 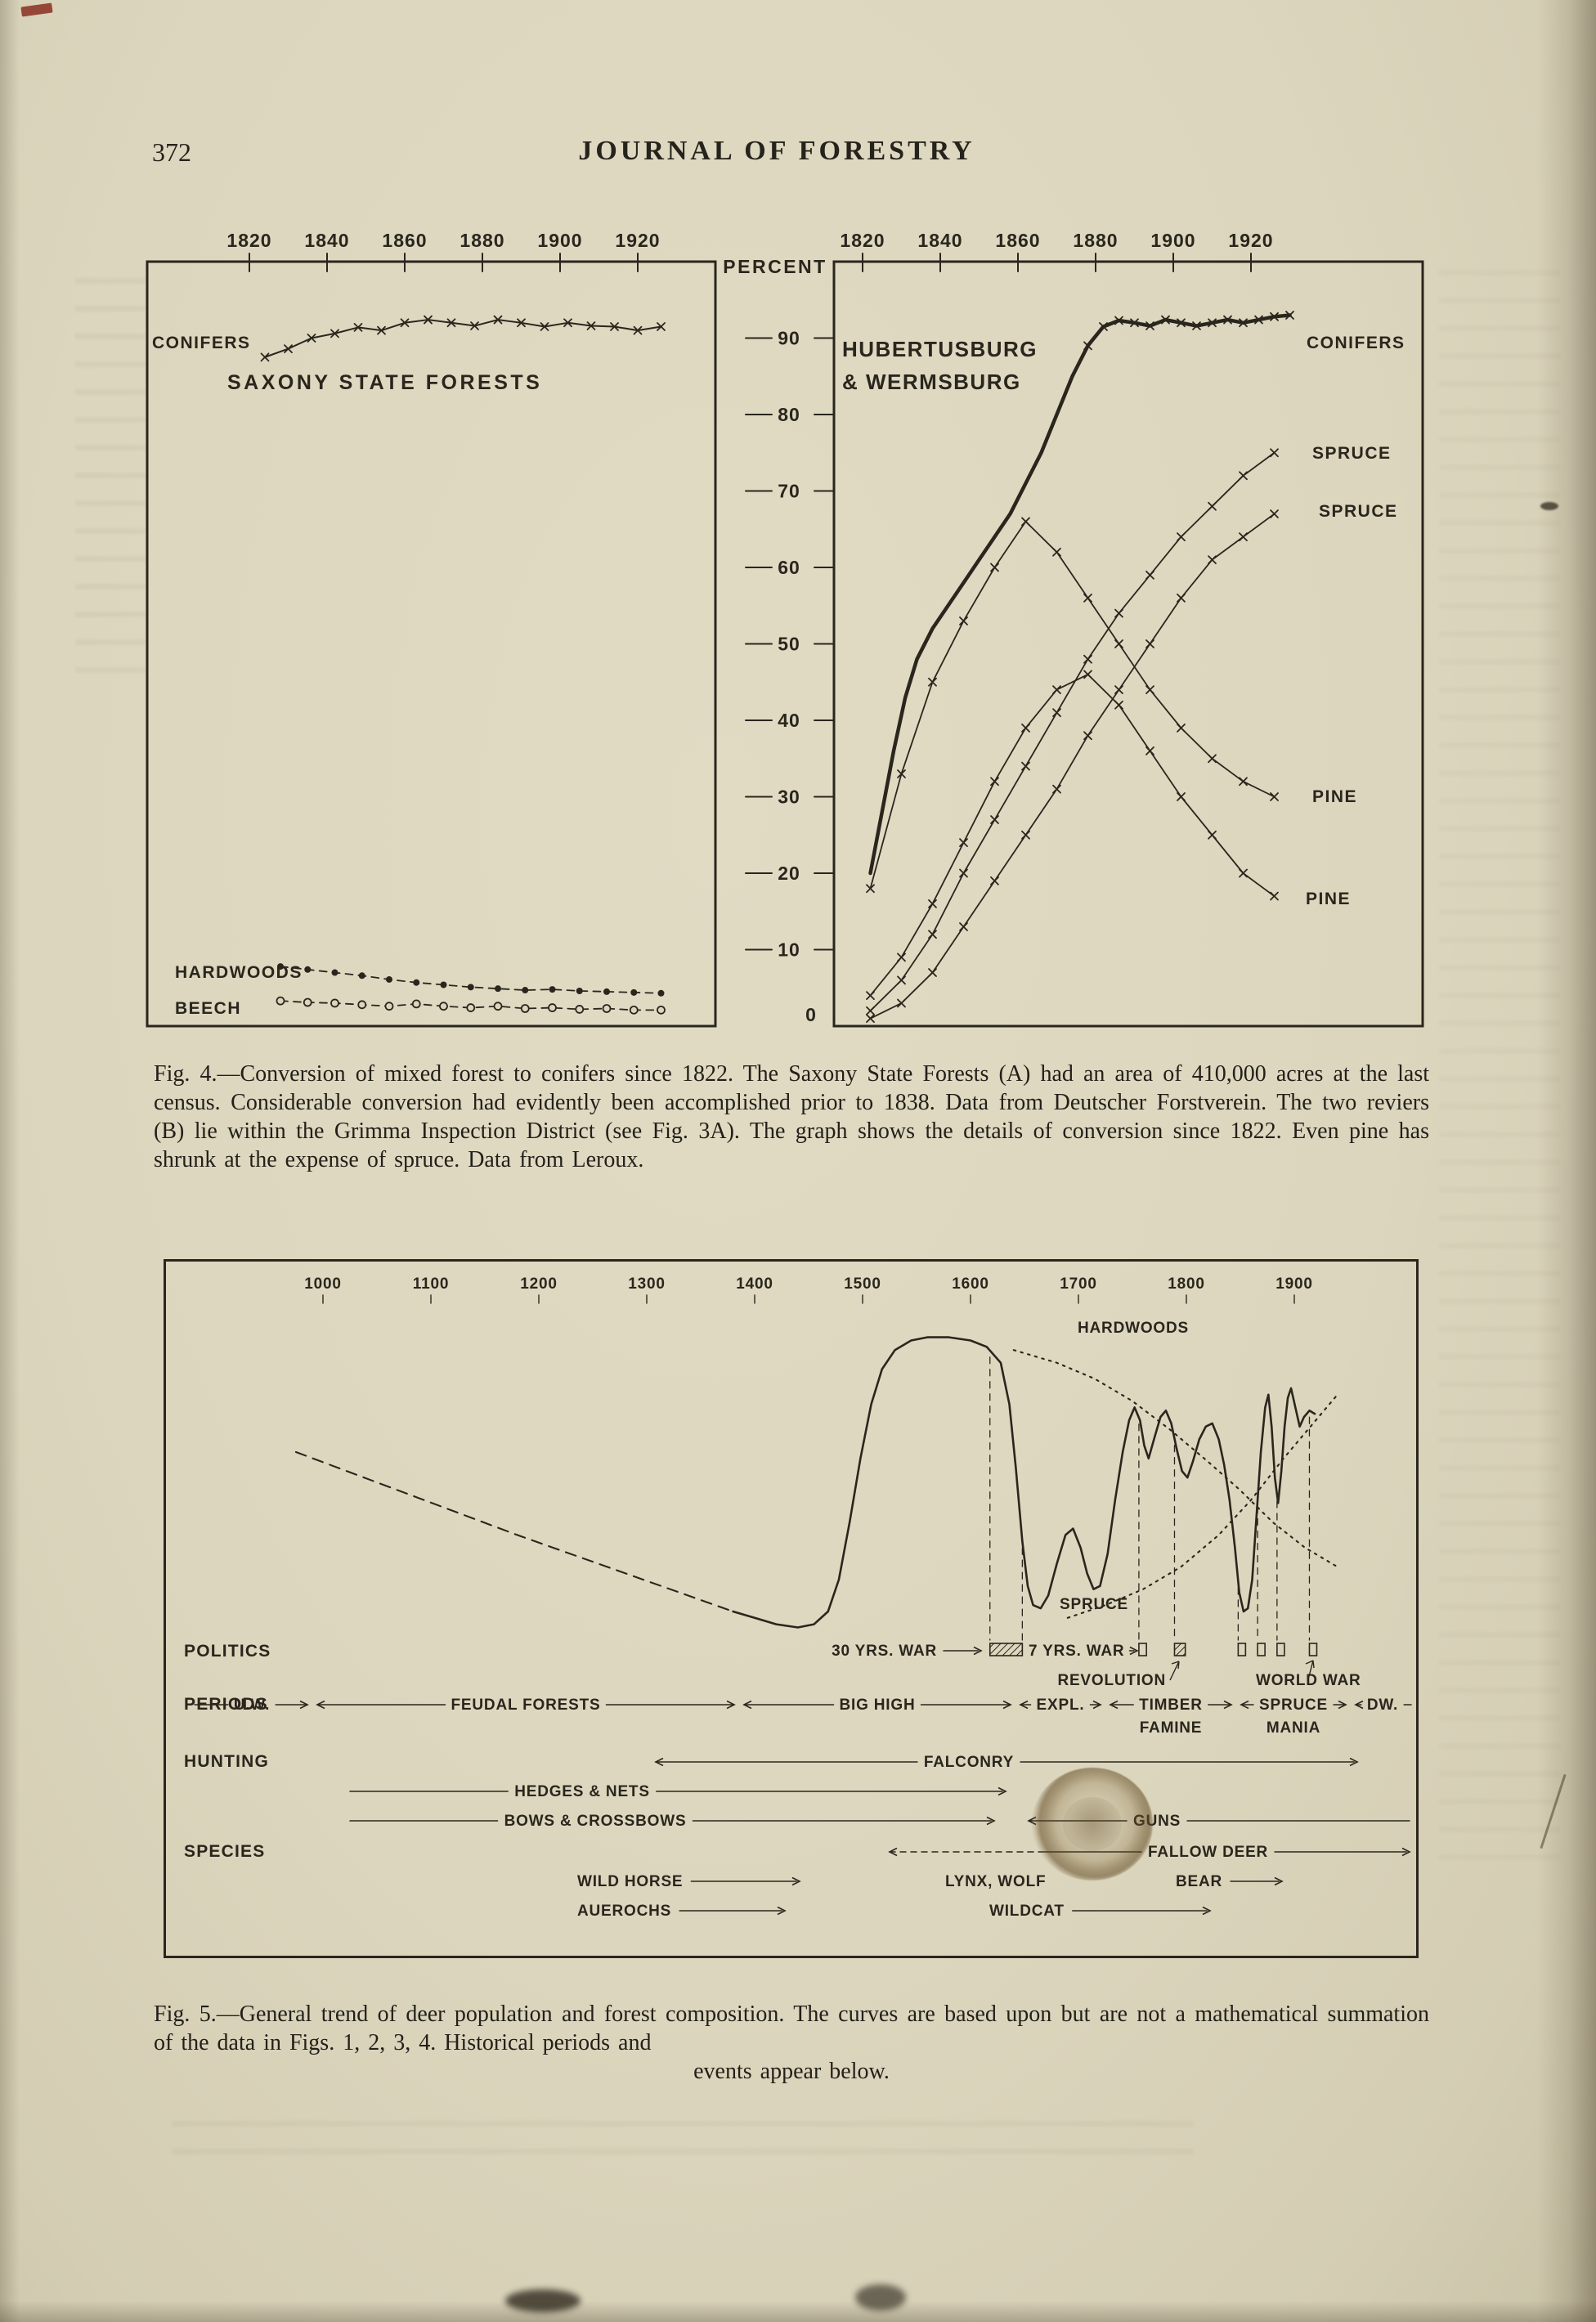 I want to click on series-spruce_trend, so click(x=1202, y=1506).